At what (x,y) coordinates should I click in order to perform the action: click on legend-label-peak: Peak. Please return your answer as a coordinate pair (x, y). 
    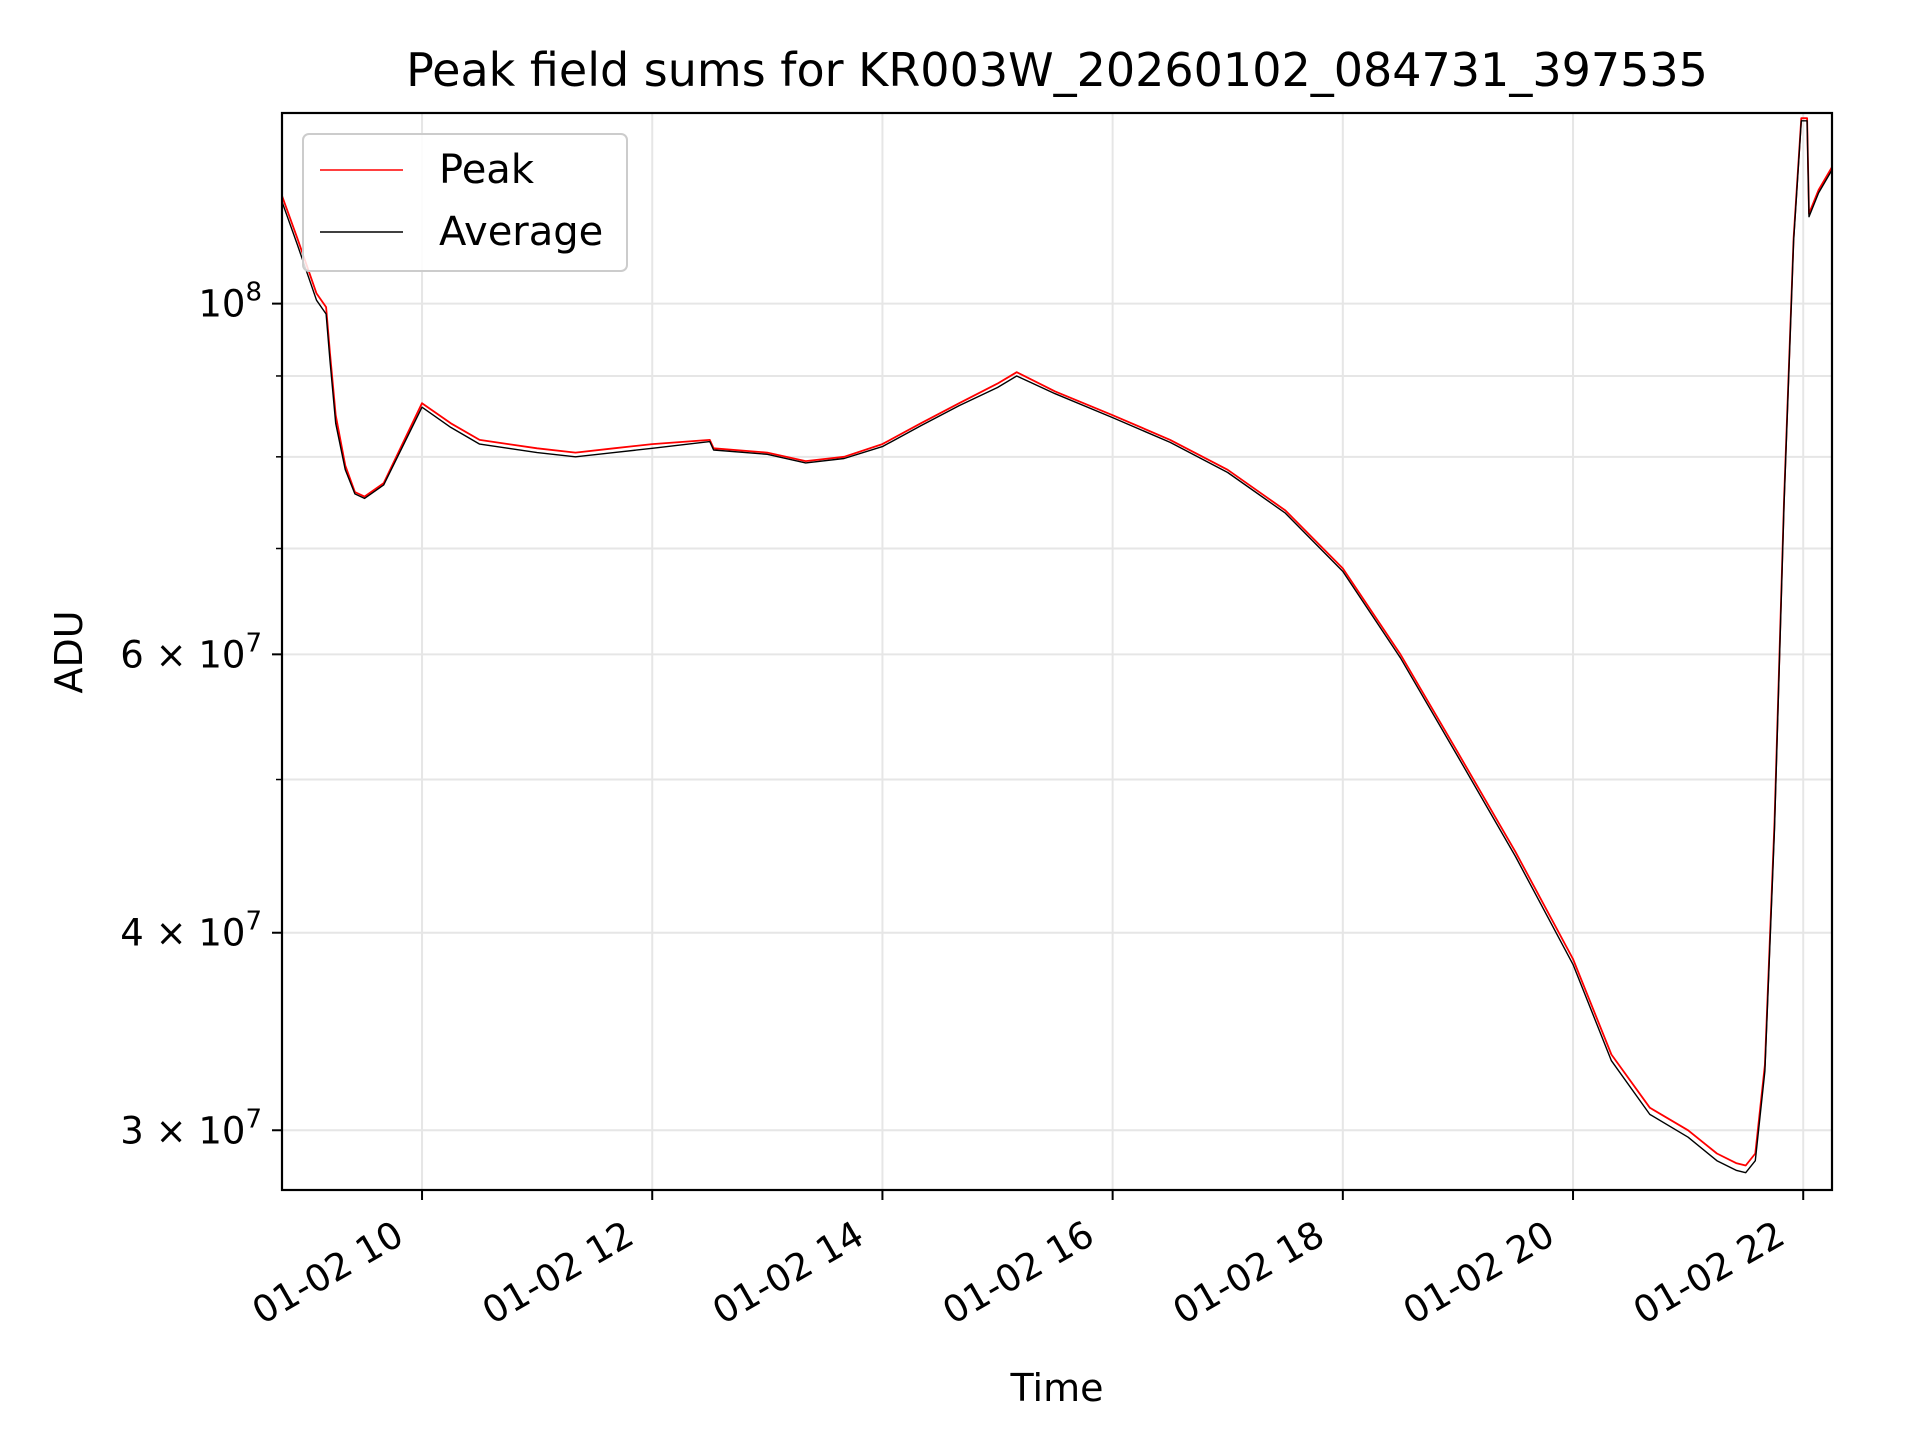
    Looking at the image, I should click on (487, 170).